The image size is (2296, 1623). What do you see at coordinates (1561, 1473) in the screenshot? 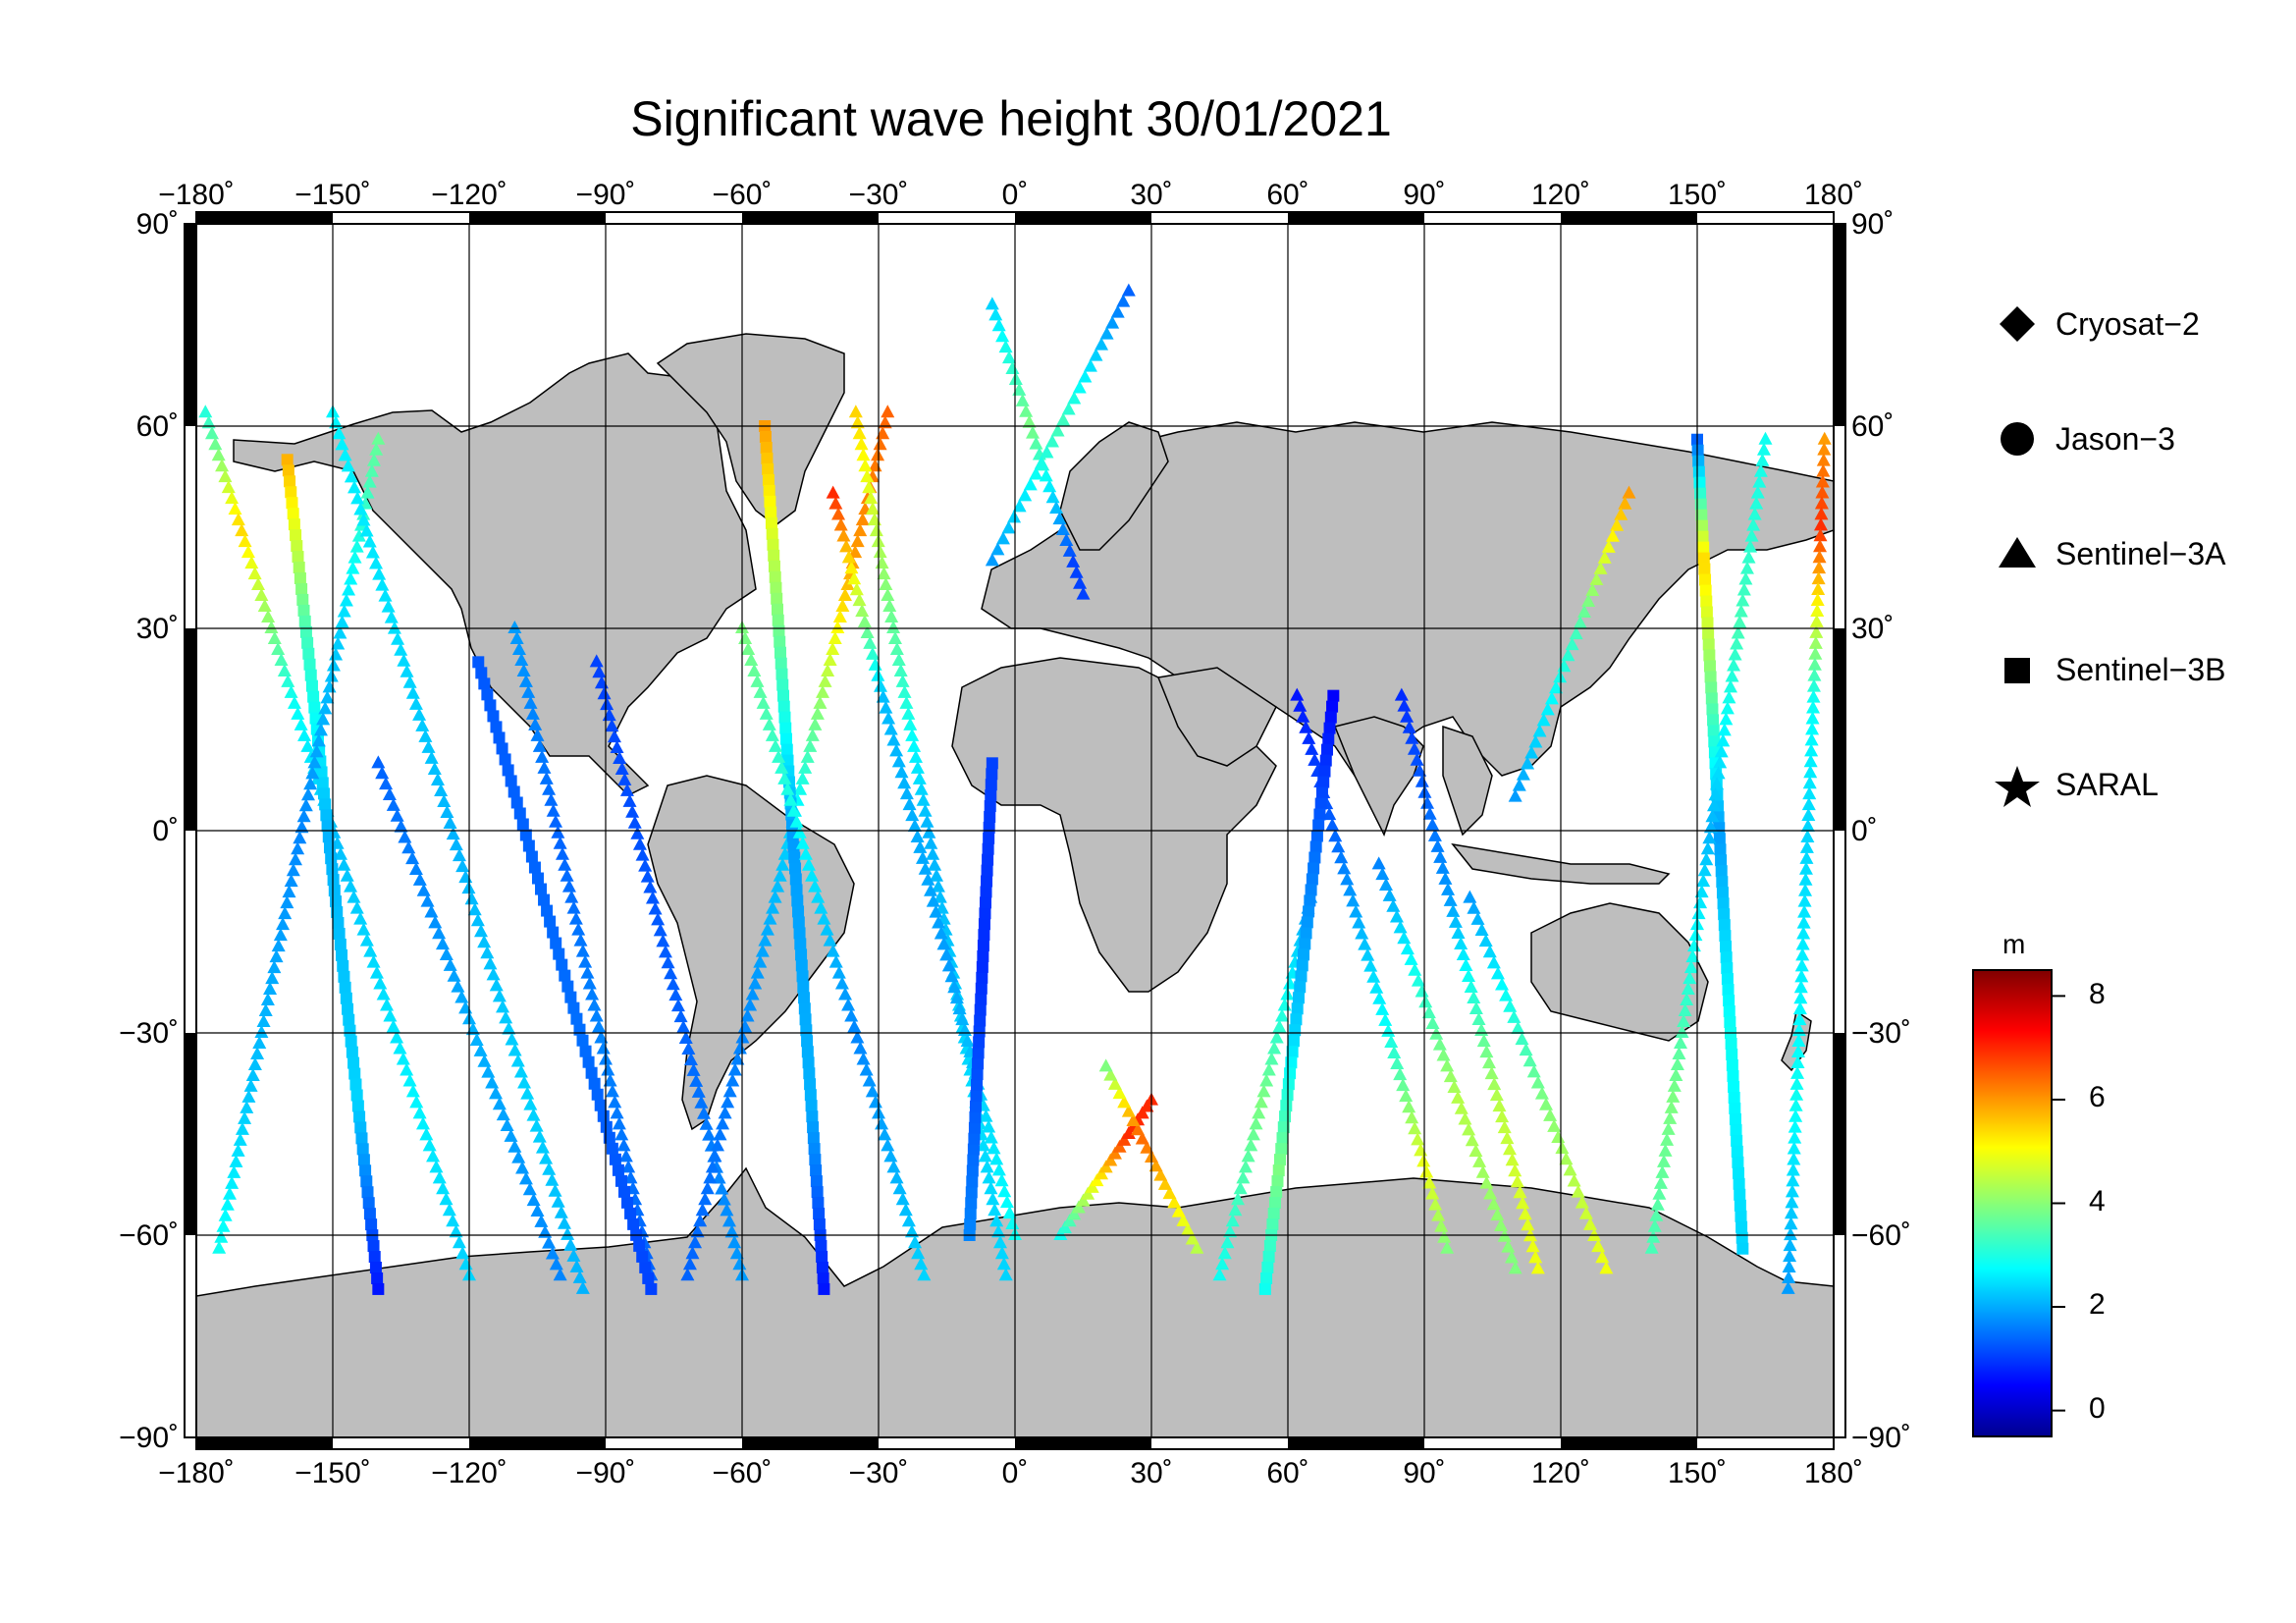
I see `lon-tick-label: 120˚` at bounding box center [1561, 1473].